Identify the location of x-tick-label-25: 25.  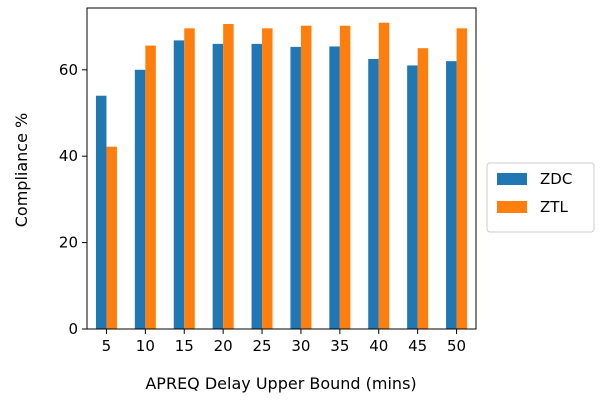
(262, 346).